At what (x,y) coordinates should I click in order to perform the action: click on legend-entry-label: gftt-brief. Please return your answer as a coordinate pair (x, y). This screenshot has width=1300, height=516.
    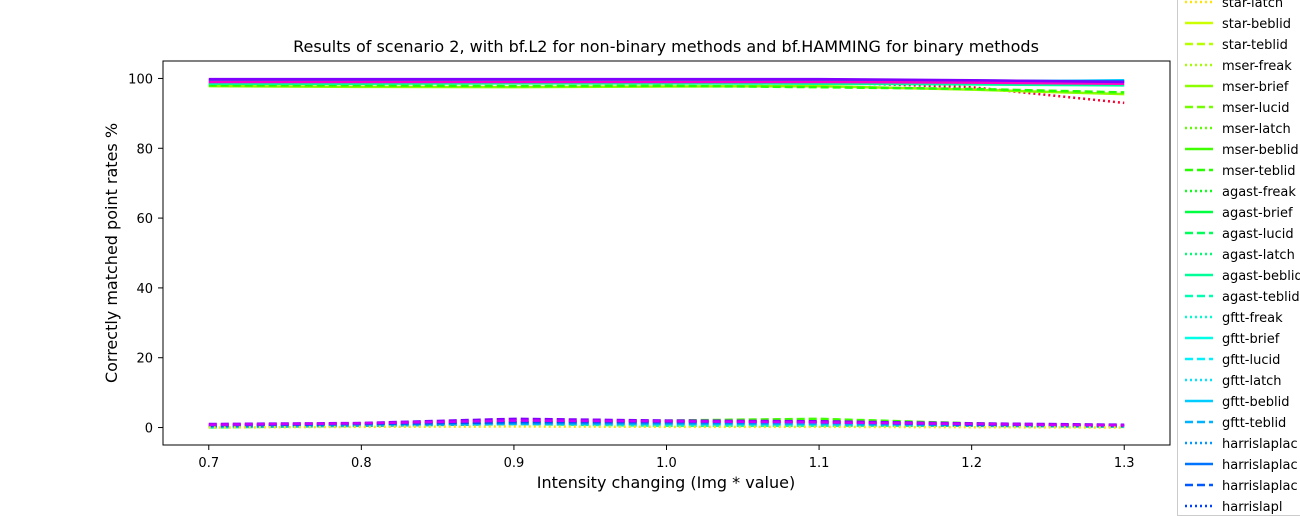
    Looking at the image, I should click on (1251, 339).